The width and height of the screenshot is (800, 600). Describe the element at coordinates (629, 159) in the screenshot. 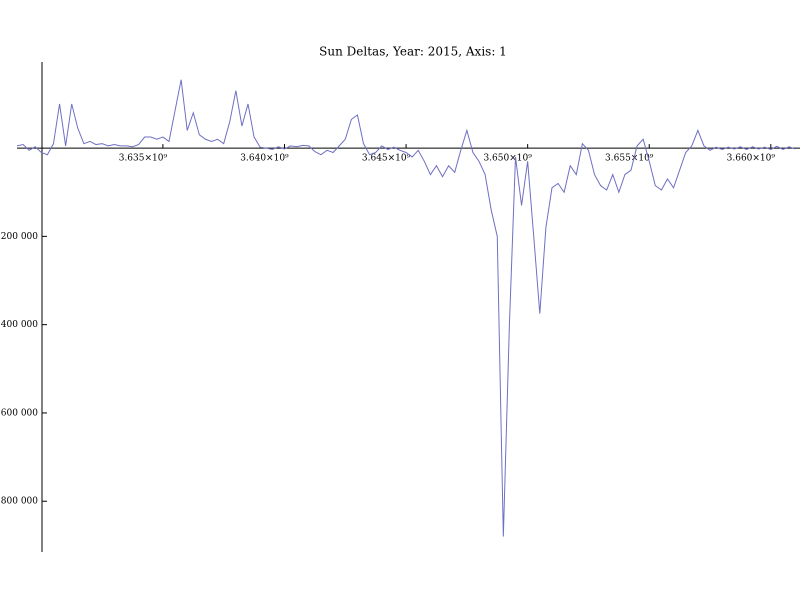

I see `x-tick-label: 3.655×10⁹` at that location.